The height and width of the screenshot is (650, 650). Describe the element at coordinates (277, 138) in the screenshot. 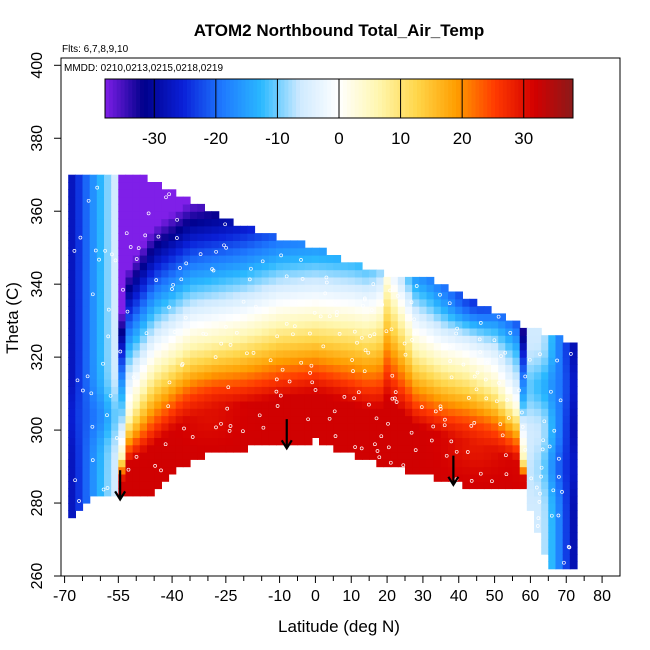

I see `colorbar-tick-label: -10` at that location.